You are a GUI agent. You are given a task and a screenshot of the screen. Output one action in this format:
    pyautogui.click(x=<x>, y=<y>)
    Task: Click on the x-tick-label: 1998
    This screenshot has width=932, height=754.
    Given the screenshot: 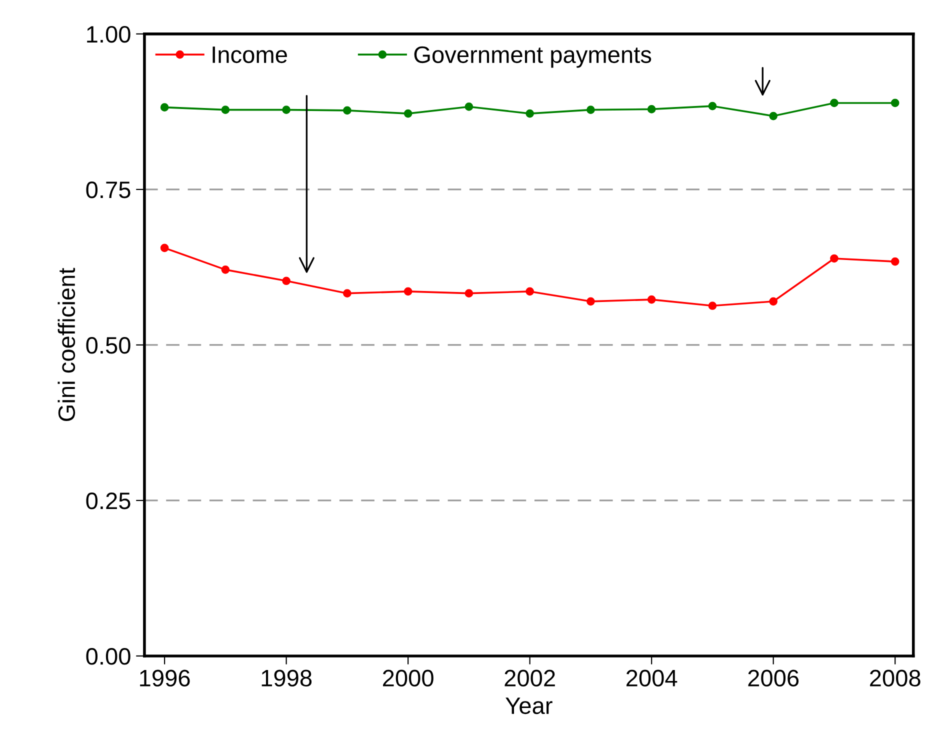 What is the action you would take?
    pyautogui.click(x=287, y=678)
    